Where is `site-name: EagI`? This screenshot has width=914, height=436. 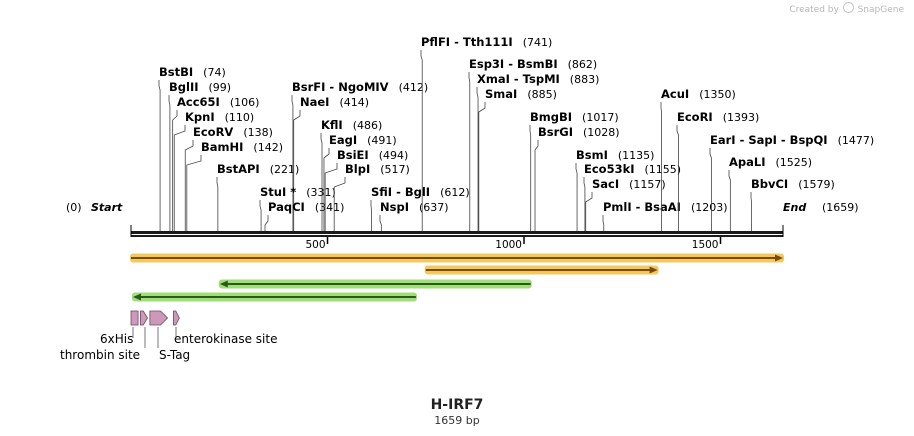 site-name: EagI is located at coordinates (343, 140).